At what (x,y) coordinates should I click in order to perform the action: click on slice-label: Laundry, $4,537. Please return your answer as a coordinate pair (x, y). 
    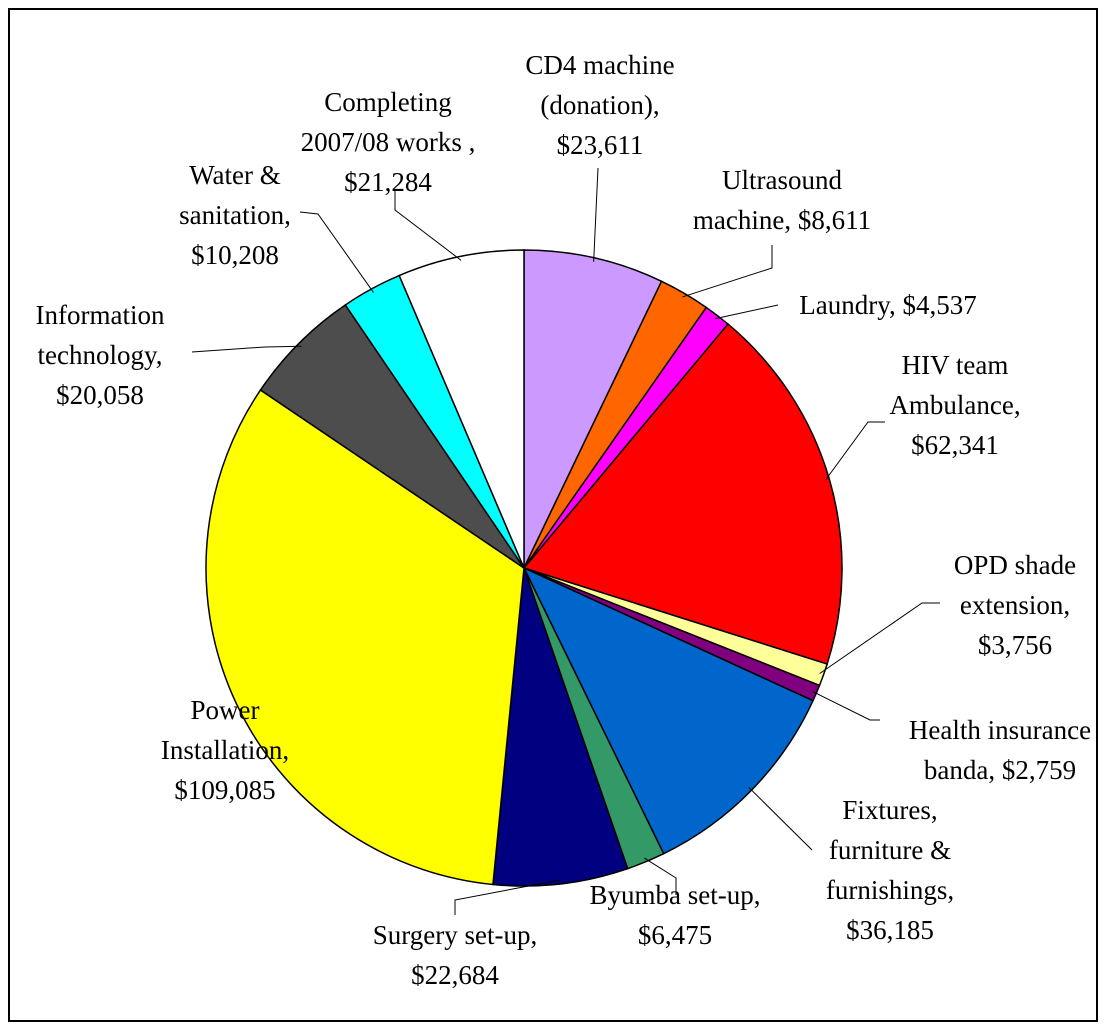
    Looking at the image, I should click on (888, 305).